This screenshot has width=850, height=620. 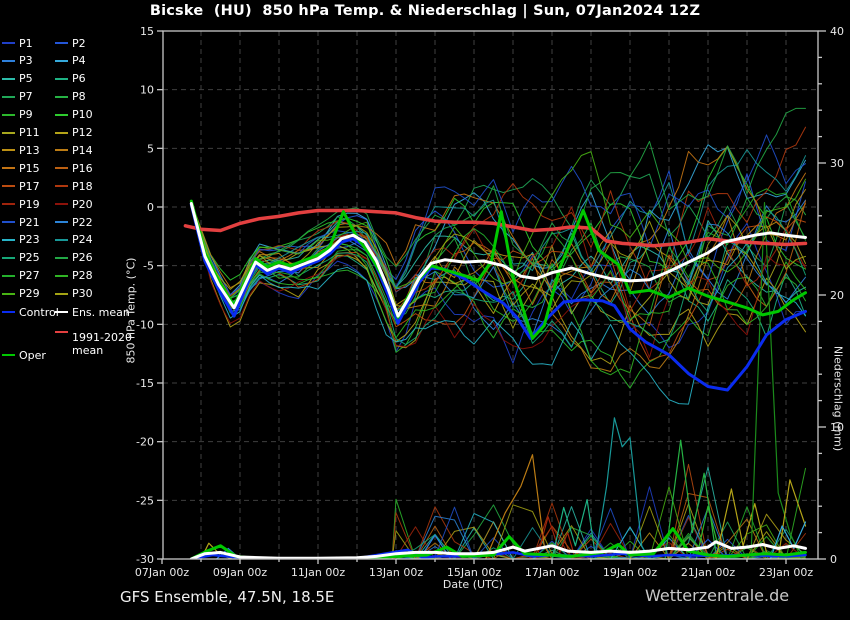 I want to click on left-axis-title: 850 hPa Temp. (°C), so click(x=131, y=310).